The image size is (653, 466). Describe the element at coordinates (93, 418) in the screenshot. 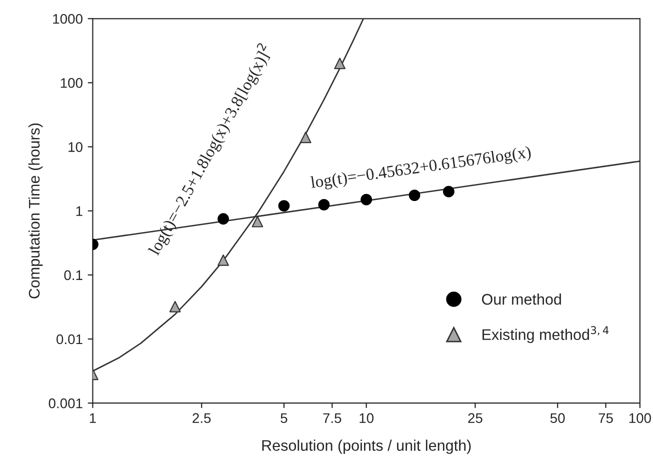

I see `x-tick-label: 1` at that location.